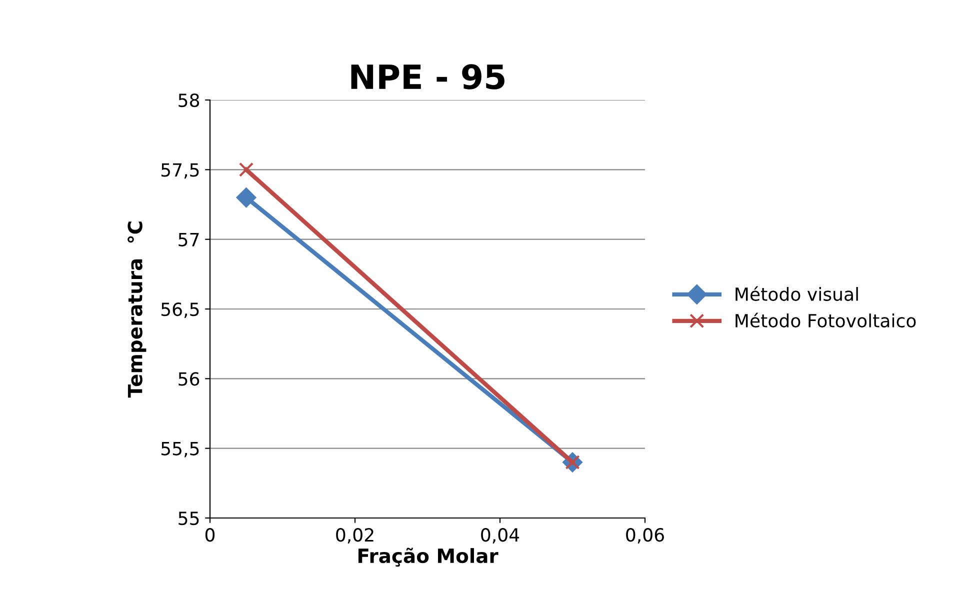 The width and height of the screenshot is (978, 608). Describe the element at coordinates (427, 77) in the screenshot. I see `chart-title: NPE - 95` at that location.